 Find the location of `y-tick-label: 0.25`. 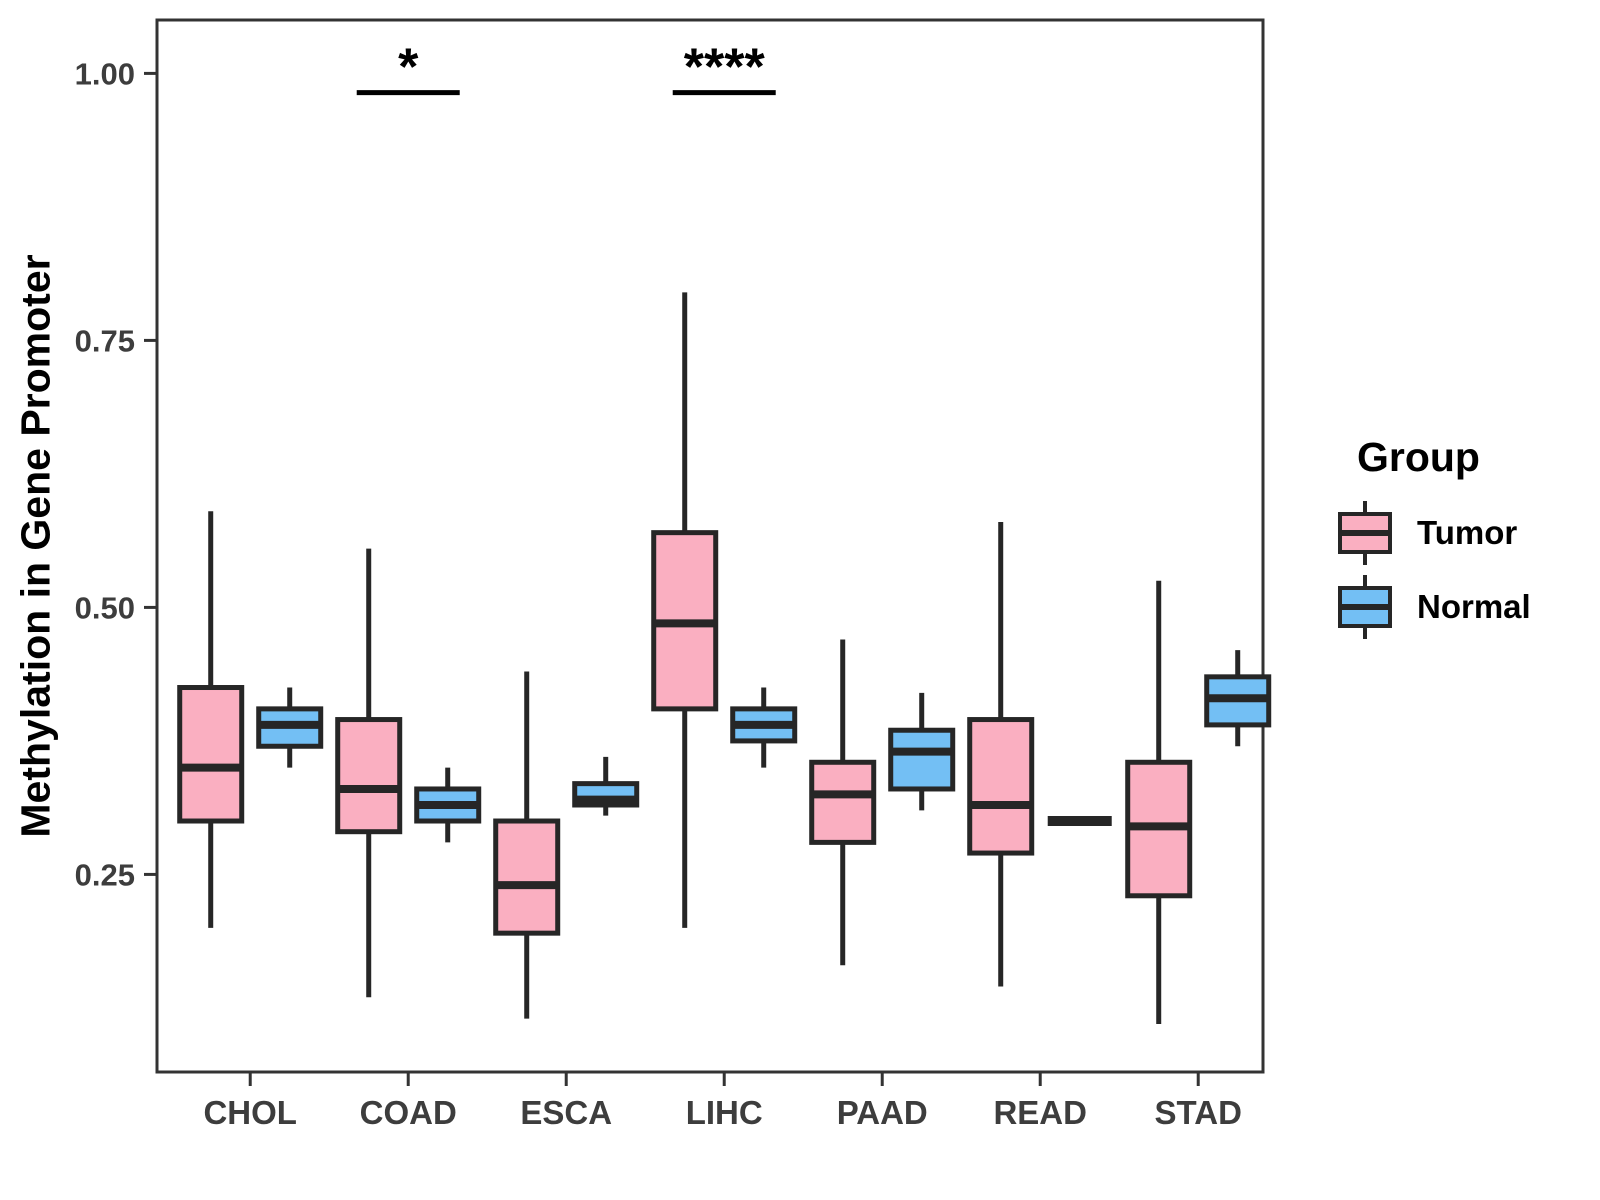

y-tick-label: 0.25 is located at coordinates (105, 874).